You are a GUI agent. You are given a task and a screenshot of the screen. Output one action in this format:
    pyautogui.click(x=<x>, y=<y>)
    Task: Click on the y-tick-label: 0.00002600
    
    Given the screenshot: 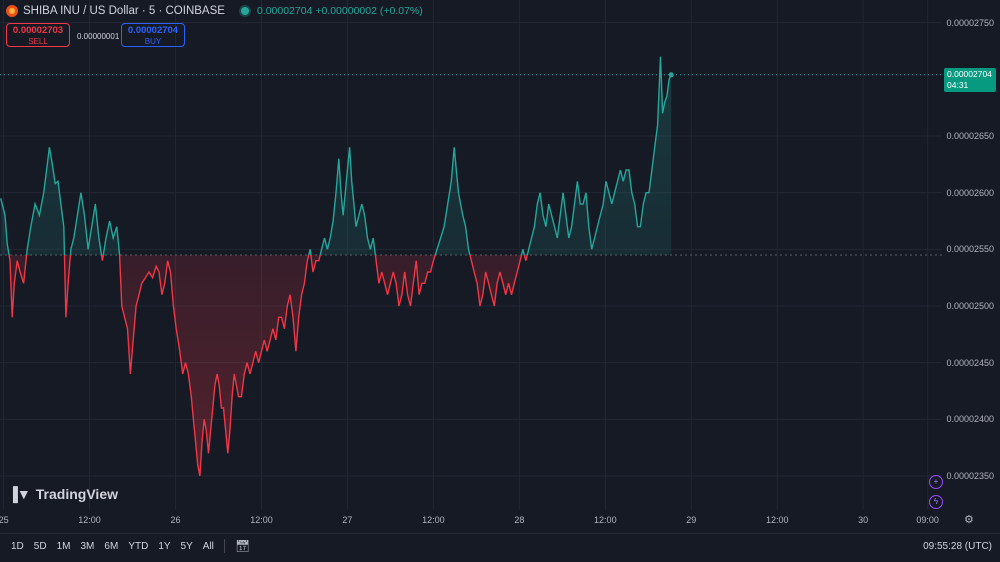 What is the action you would take?
    pyautogui.click(x=970, y=192)
    